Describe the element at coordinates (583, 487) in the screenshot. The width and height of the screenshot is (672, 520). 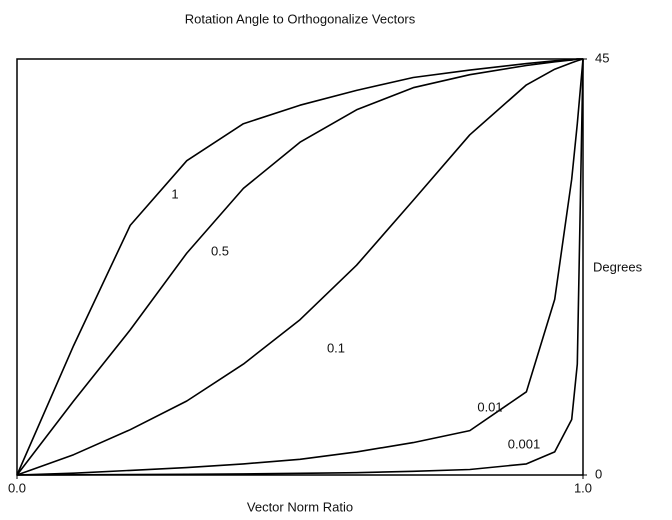
I see `x-tick-label: 1.0` at that location.